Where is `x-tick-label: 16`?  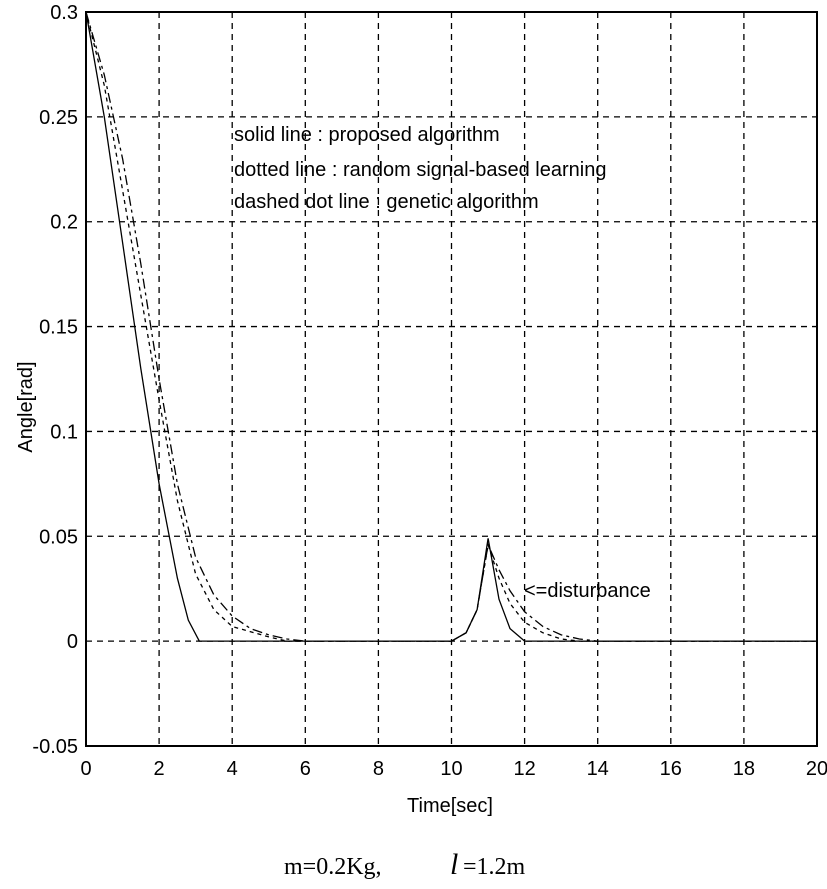
x-tick-label: 16 is located at coordinates (671, 769).